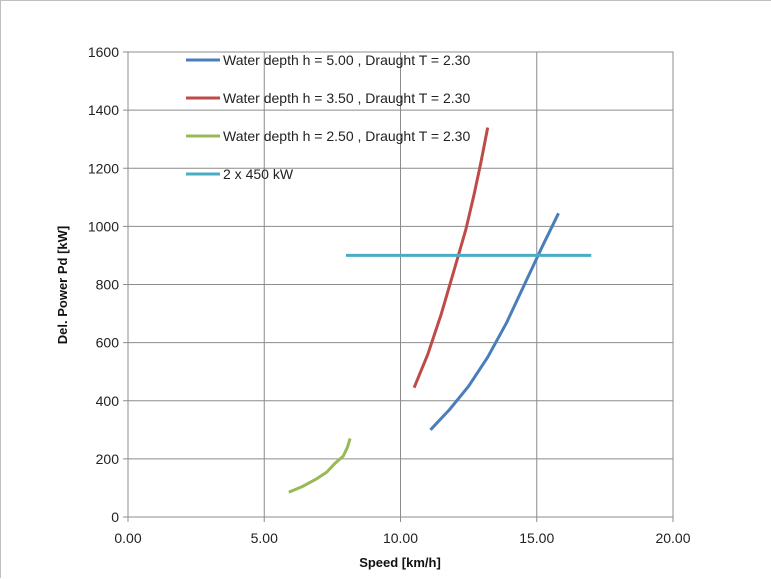 The width and height of the screenshot is (771, 579). What do you see at coordinates (127, 538) in the screenshot?
I see `x-tick-label: 0.00` at bounding box center [127, 538].